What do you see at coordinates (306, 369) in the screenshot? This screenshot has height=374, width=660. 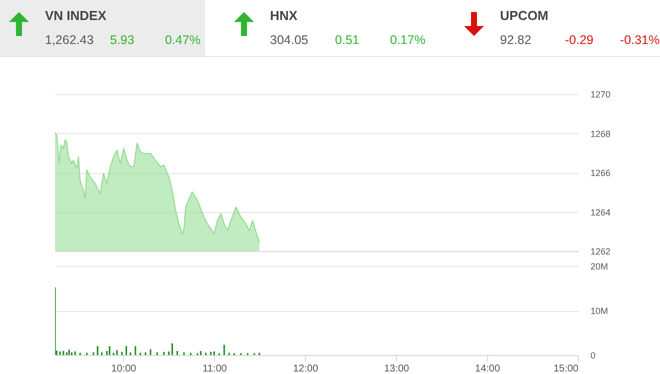 I see `x-tick-label: 12:00` at bounding box center [306, 369].